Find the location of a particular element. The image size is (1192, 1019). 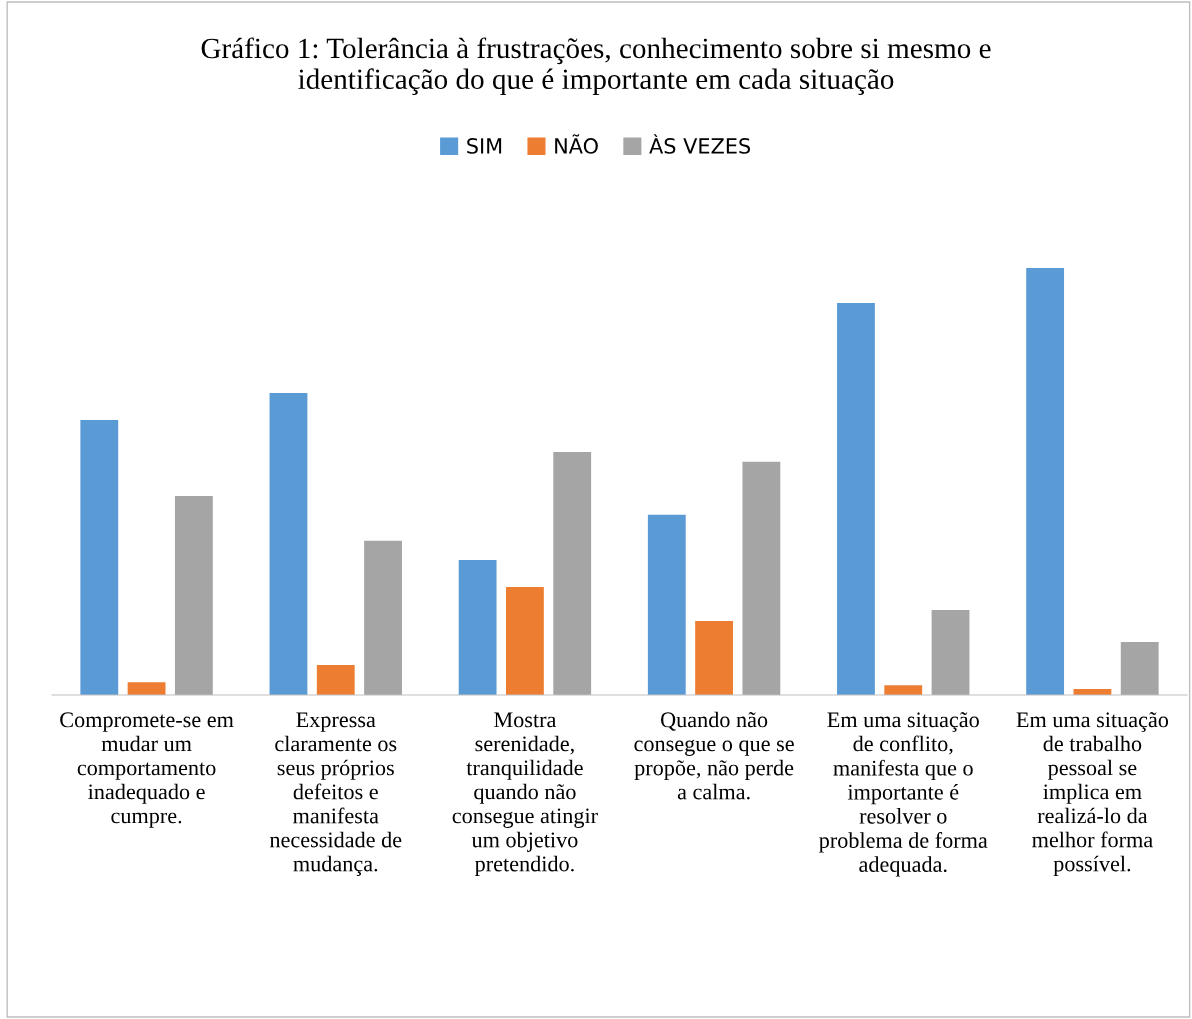

x-tick-label: Expressa claramente os seus próprios defeitos e manifesta necessidade de mudança. is located at coordinates (335, 794).